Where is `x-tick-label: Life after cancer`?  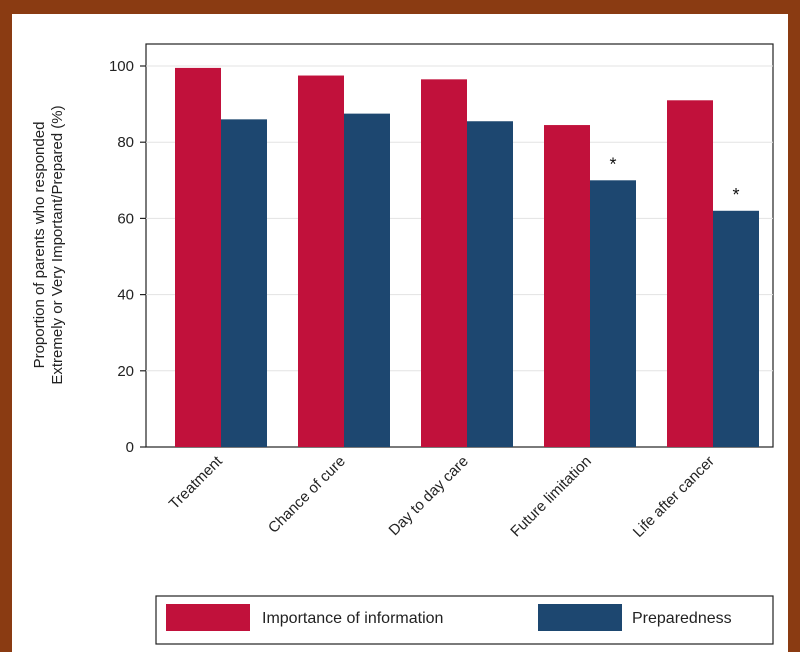 x-tick-label: Life after cancer is located at coordinates (674, 497).